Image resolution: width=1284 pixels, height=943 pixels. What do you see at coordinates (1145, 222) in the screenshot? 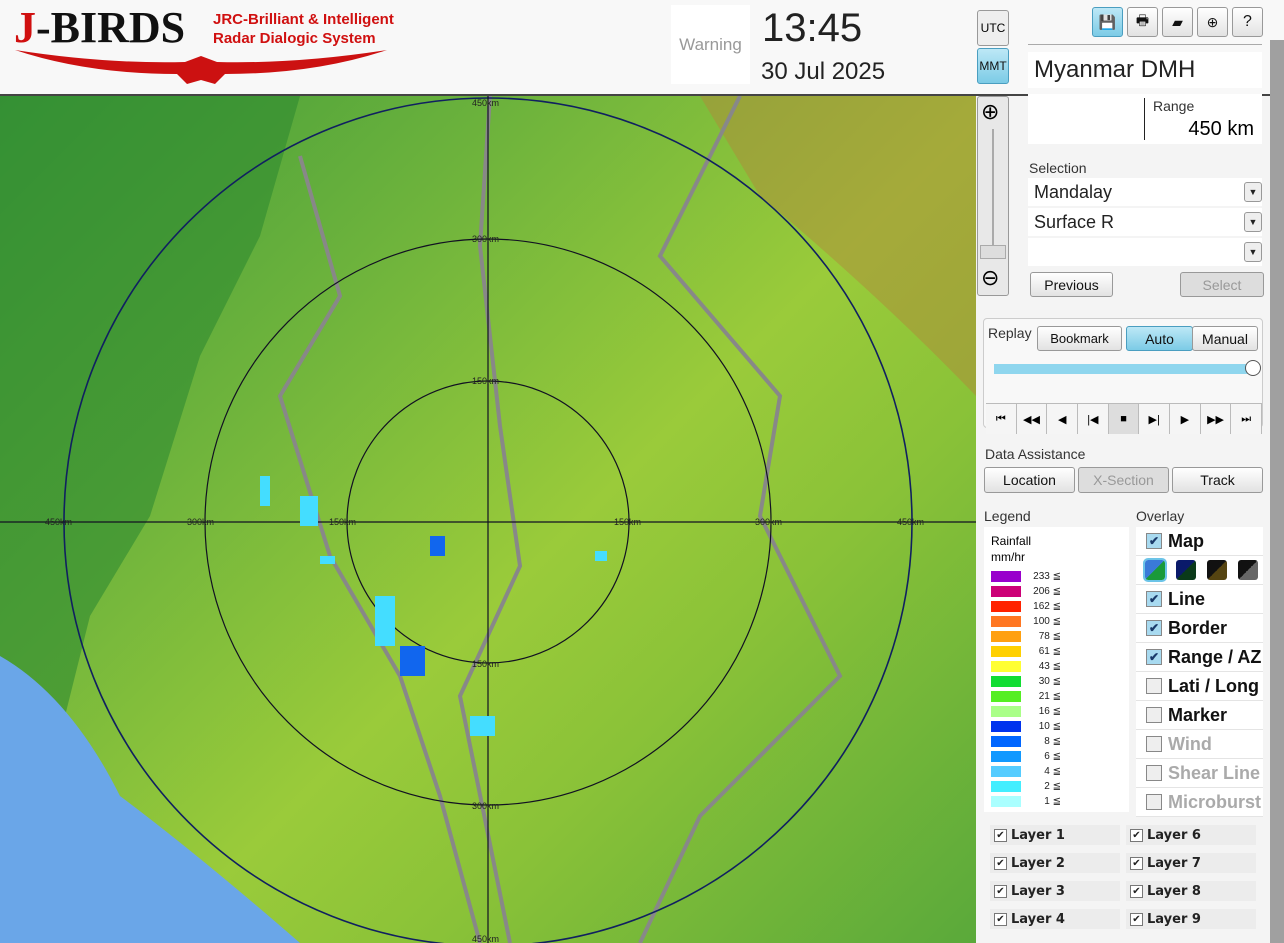
I see `product-select: Surface R ▼` at bounding box center [1145, 222].